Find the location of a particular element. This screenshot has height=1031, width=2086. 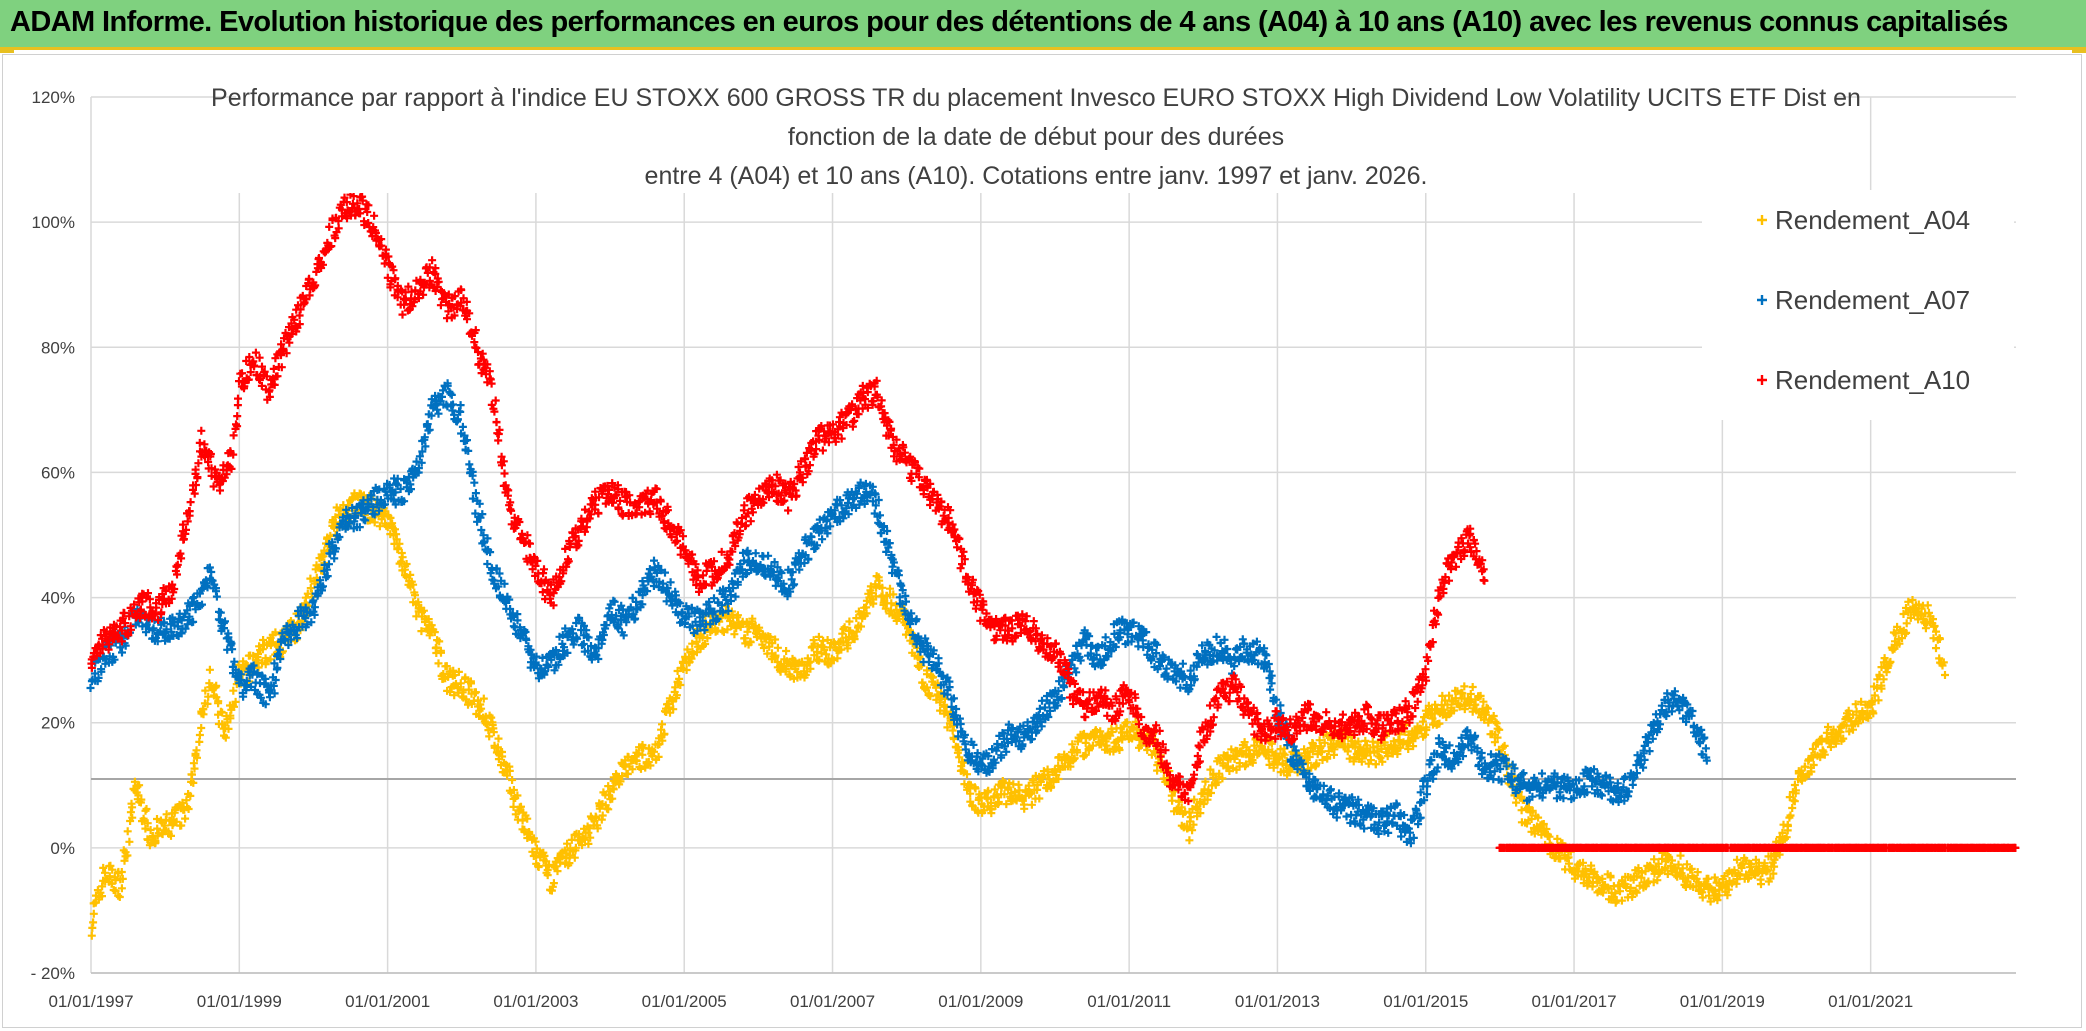

x-tick-label: 01/01/1999 is located at coordinates (239, 1001).